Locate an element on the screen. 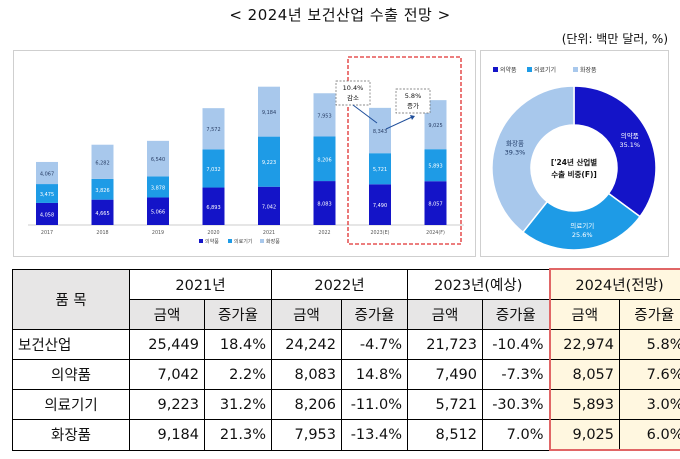  rate-cell: -7.3% is located at coordinates (516, 374).